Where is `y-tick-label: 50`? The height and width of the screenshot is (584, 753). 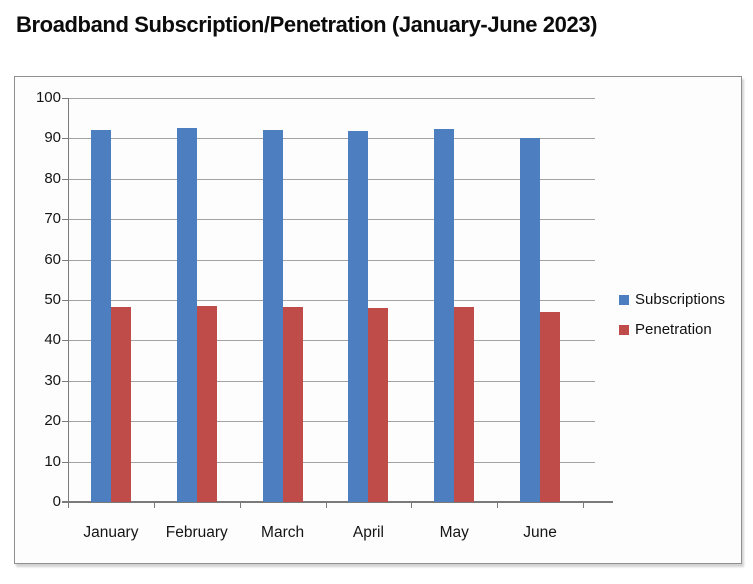 y-tick-label: 50 is located at coordinates (52, 299).